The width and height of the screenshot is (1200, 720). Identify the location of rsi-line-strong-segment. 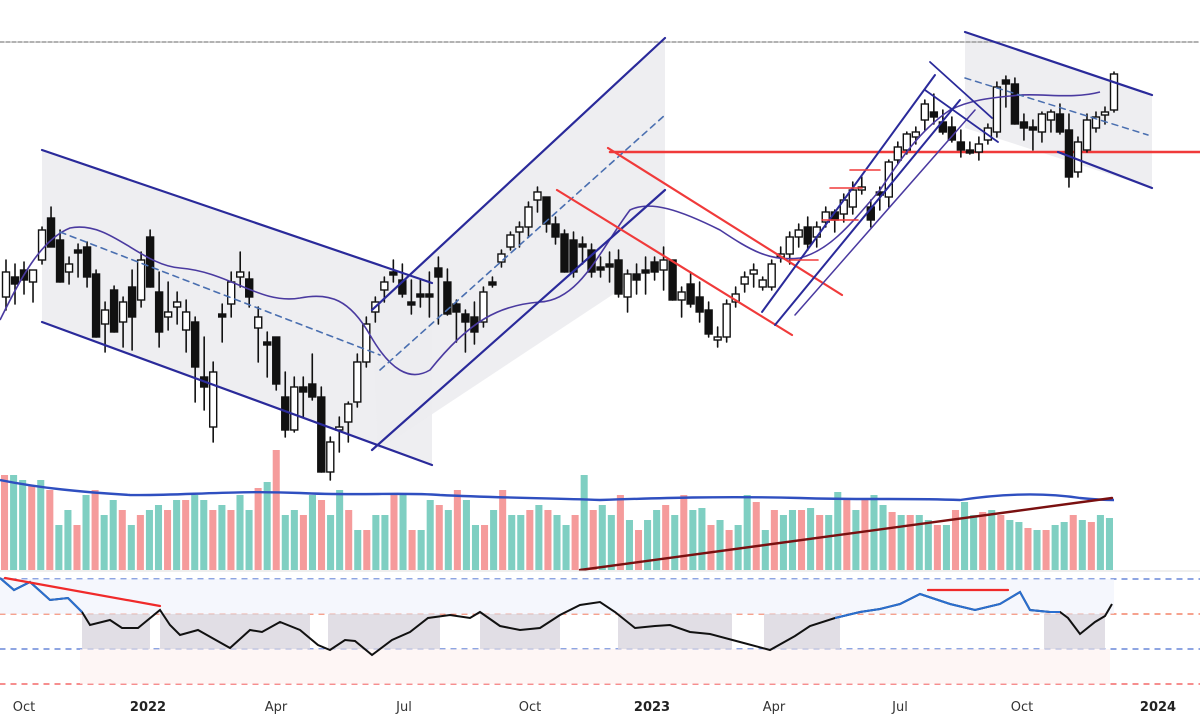
(947, 604).